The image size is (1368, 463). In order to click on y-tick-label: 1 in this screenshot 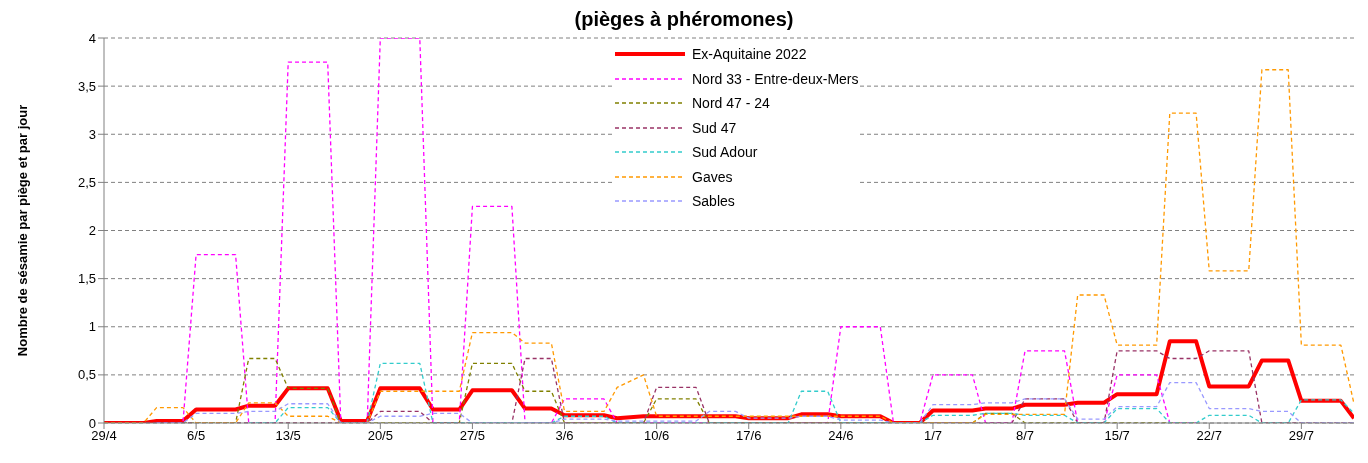, I will do `click(92, 327)`.